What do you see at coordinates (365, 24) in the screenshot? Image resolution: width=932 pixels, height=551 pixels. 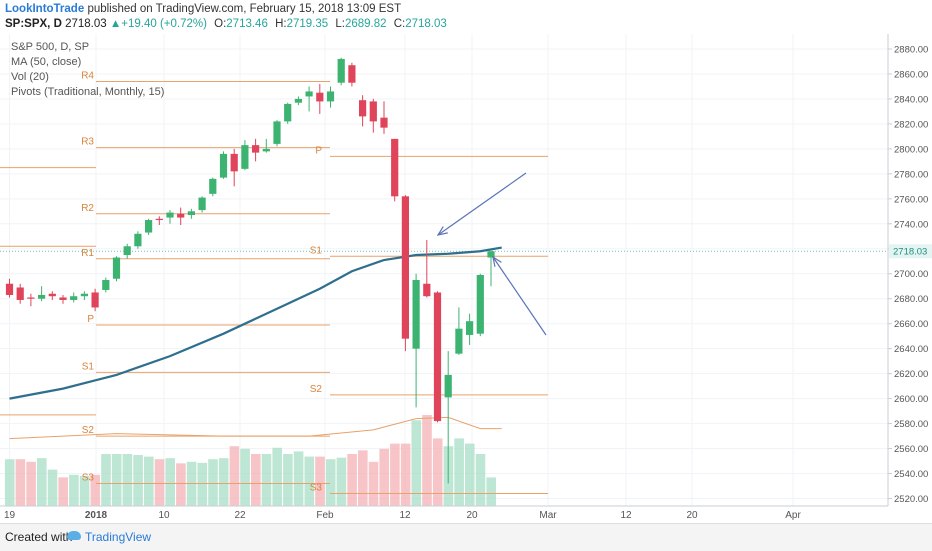 I see `low-value: 2689.82` at bounding box center [365, 24].